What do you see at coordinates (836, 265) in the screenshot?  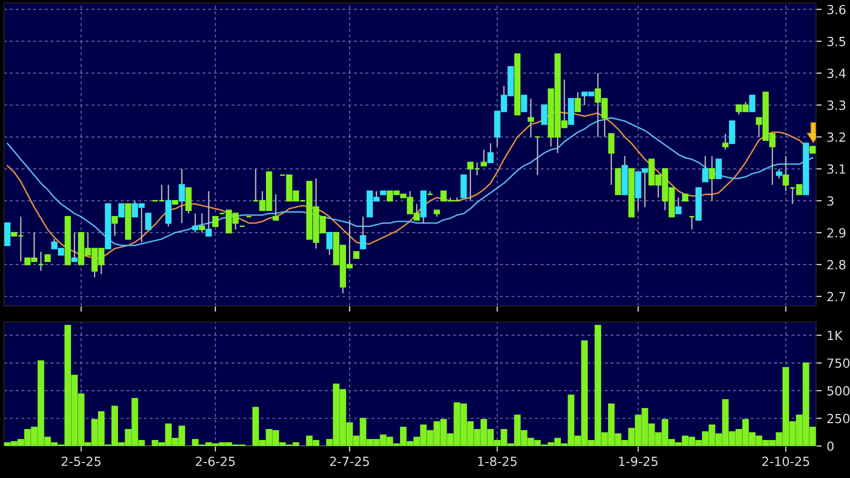 I see `y-tick-label: 2.8` at bounding box center [836, 265].